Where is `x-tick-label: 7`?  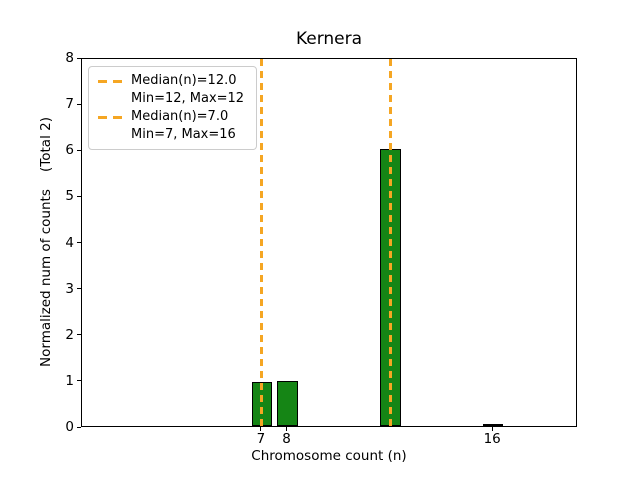
x-tick-label: 7 is located at coordinates (261, 439).